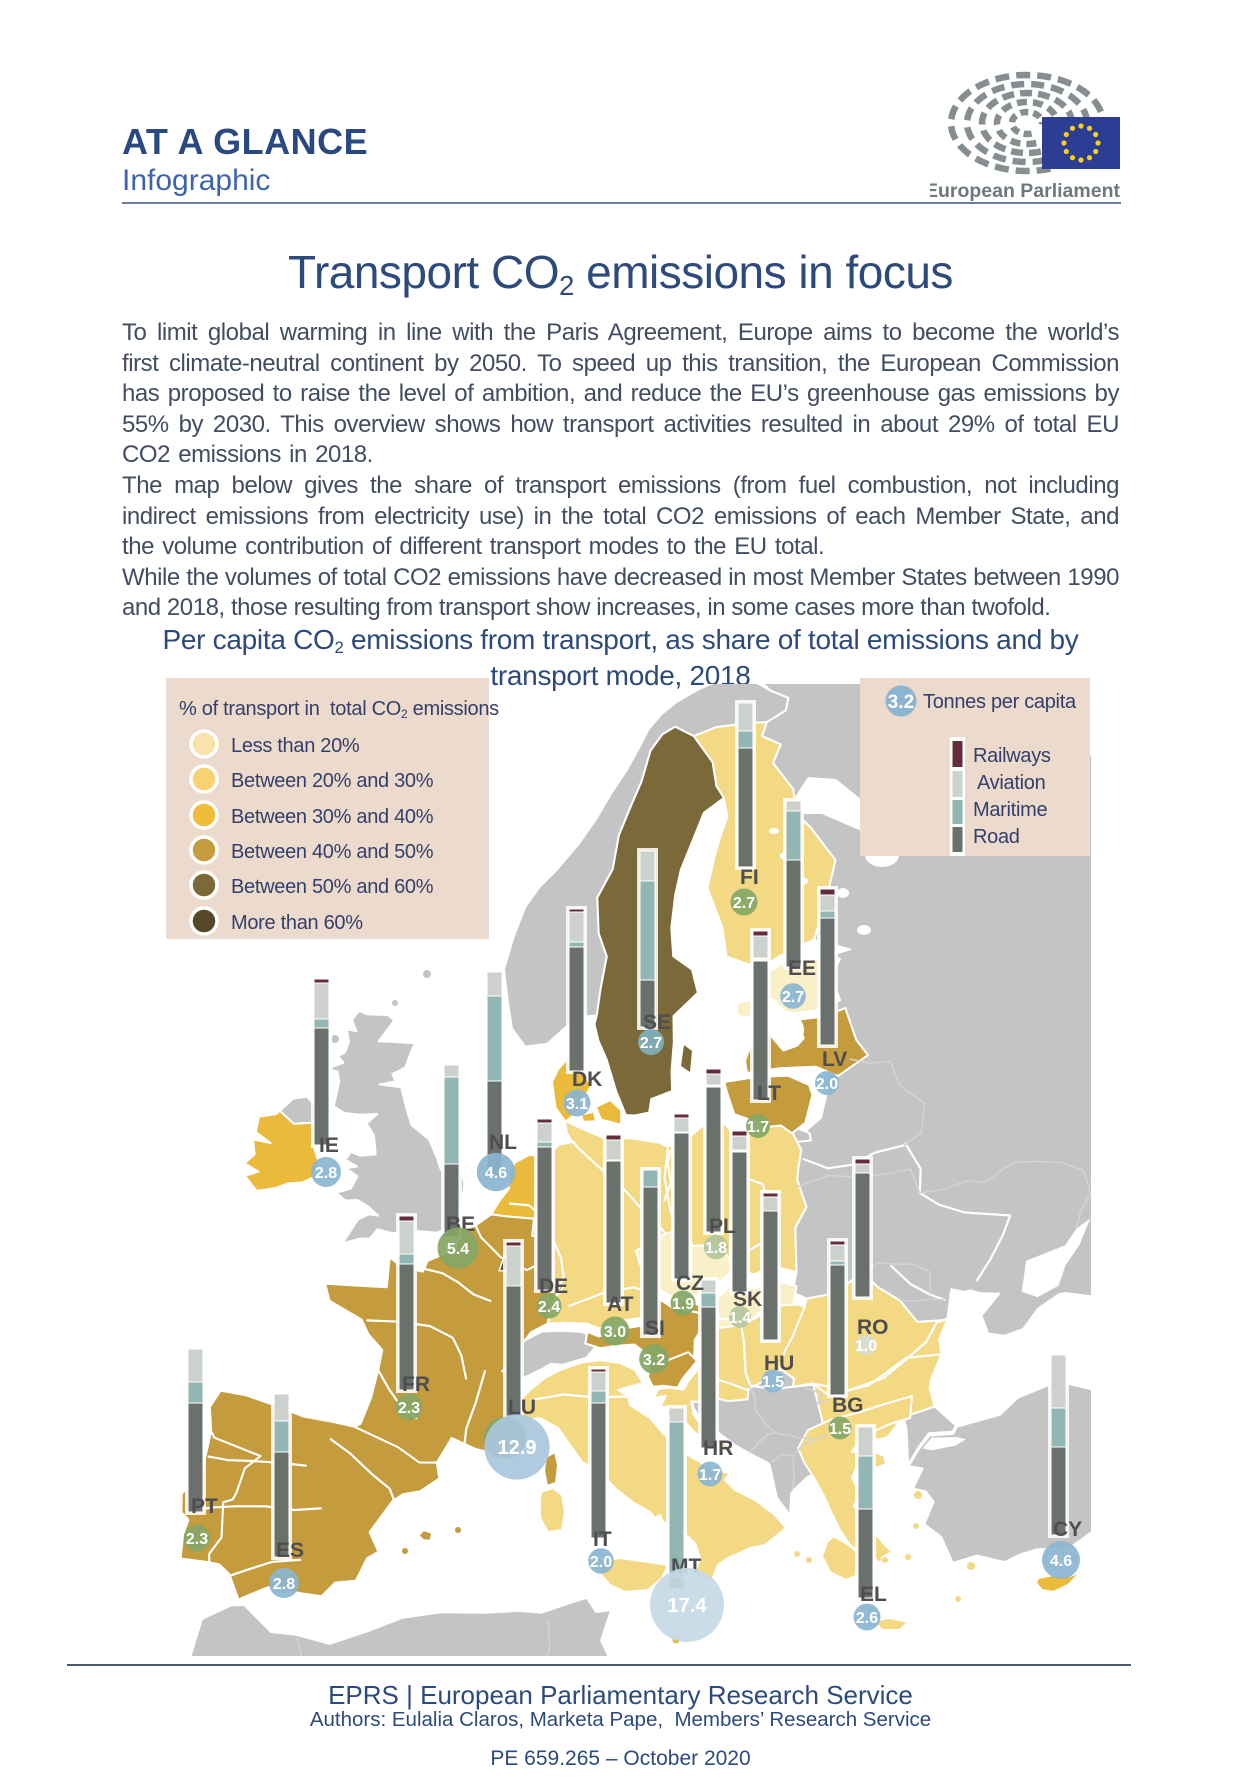  I want to click on svg-text: EL, so click(873, 1594).